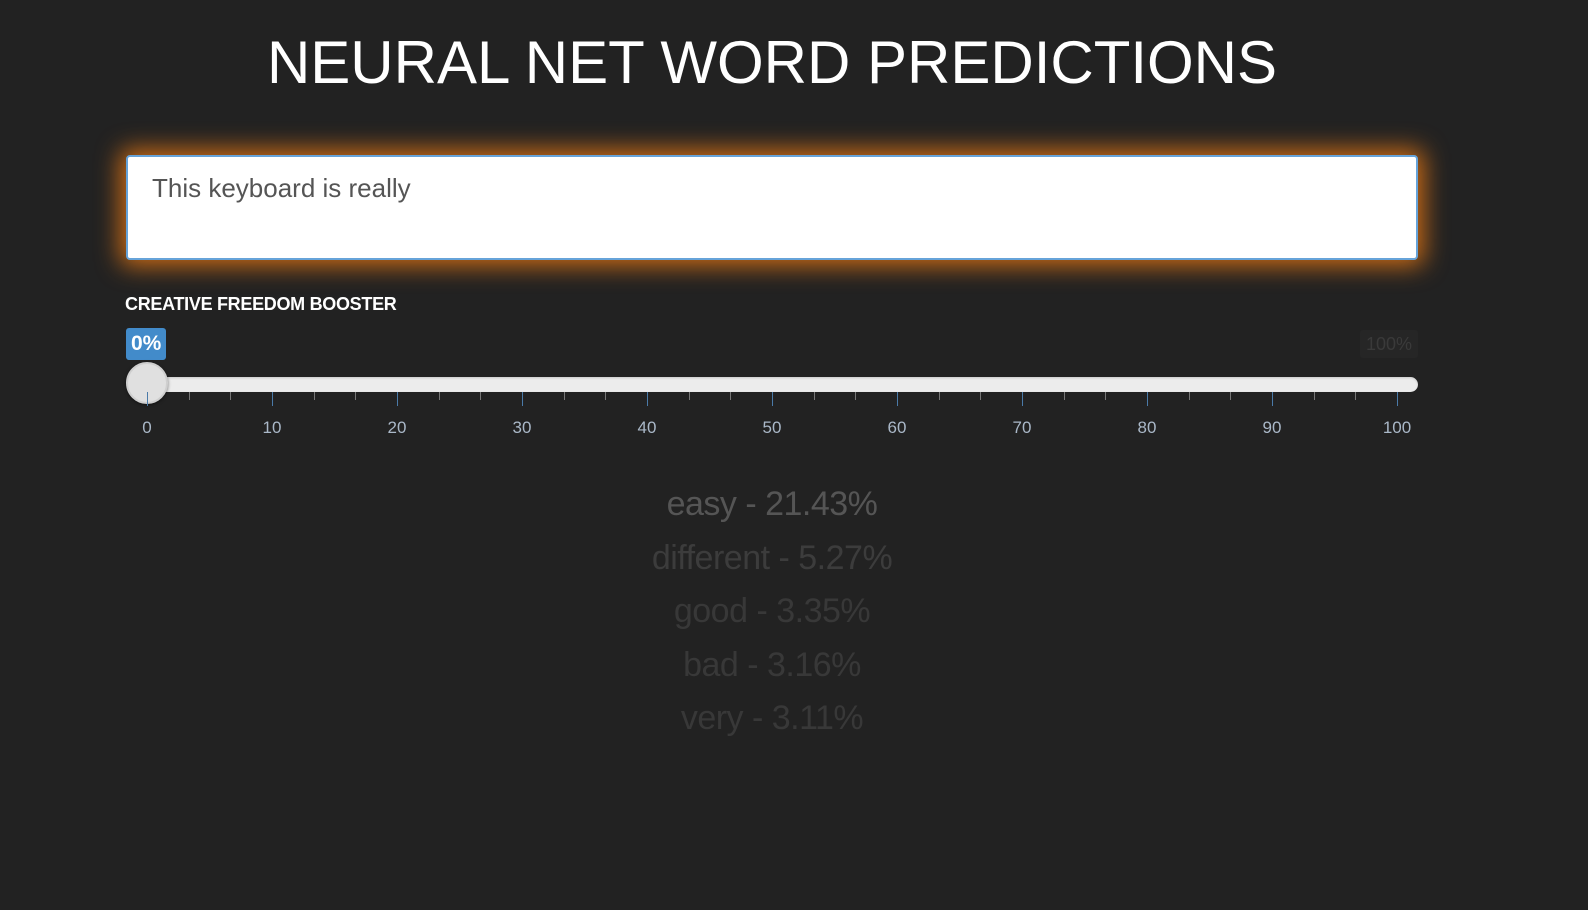 This screenshot has height=910, width=1588. I want to click on slider-ticks: 0 10 20 30 40 50 60 70 80 90 100, so click(794, 422).